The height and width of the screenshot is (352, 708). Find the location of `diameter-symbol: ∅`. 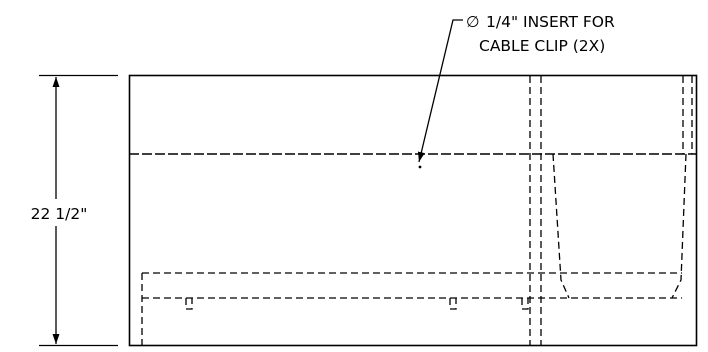

diameter-symbol: ∅ is located at coordinates (473, 22).